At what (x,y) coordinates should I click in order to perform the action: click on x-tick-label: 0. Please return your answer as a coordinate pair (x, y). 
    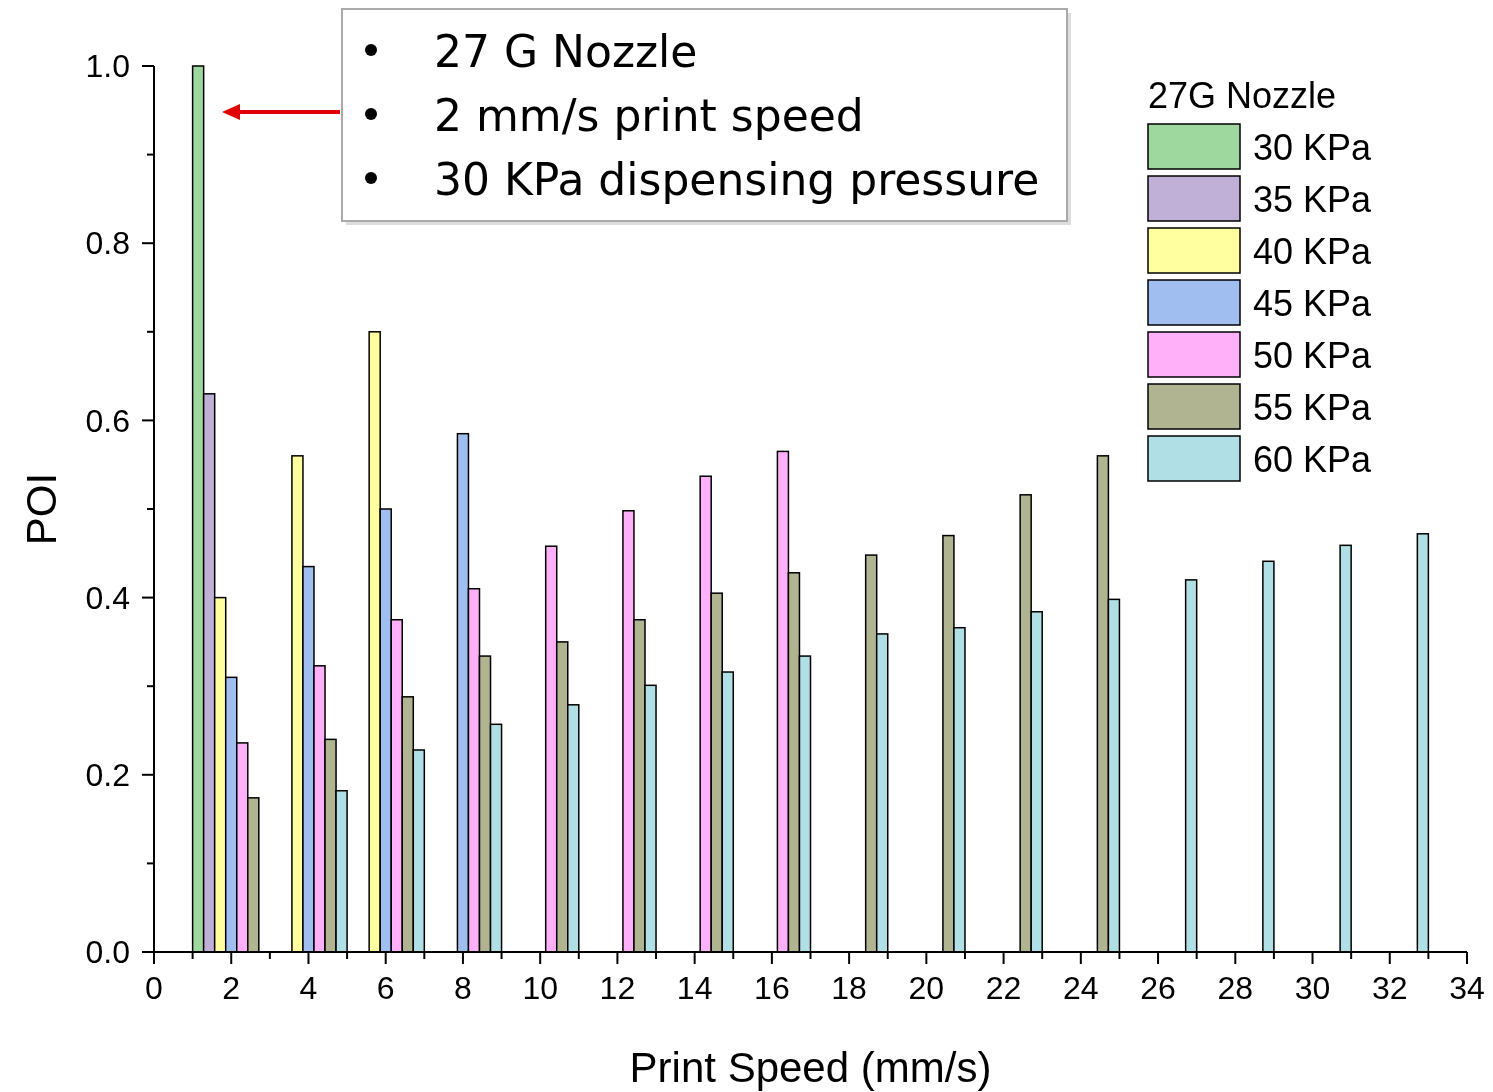
    Looking at the image, I should click on (154, 988).